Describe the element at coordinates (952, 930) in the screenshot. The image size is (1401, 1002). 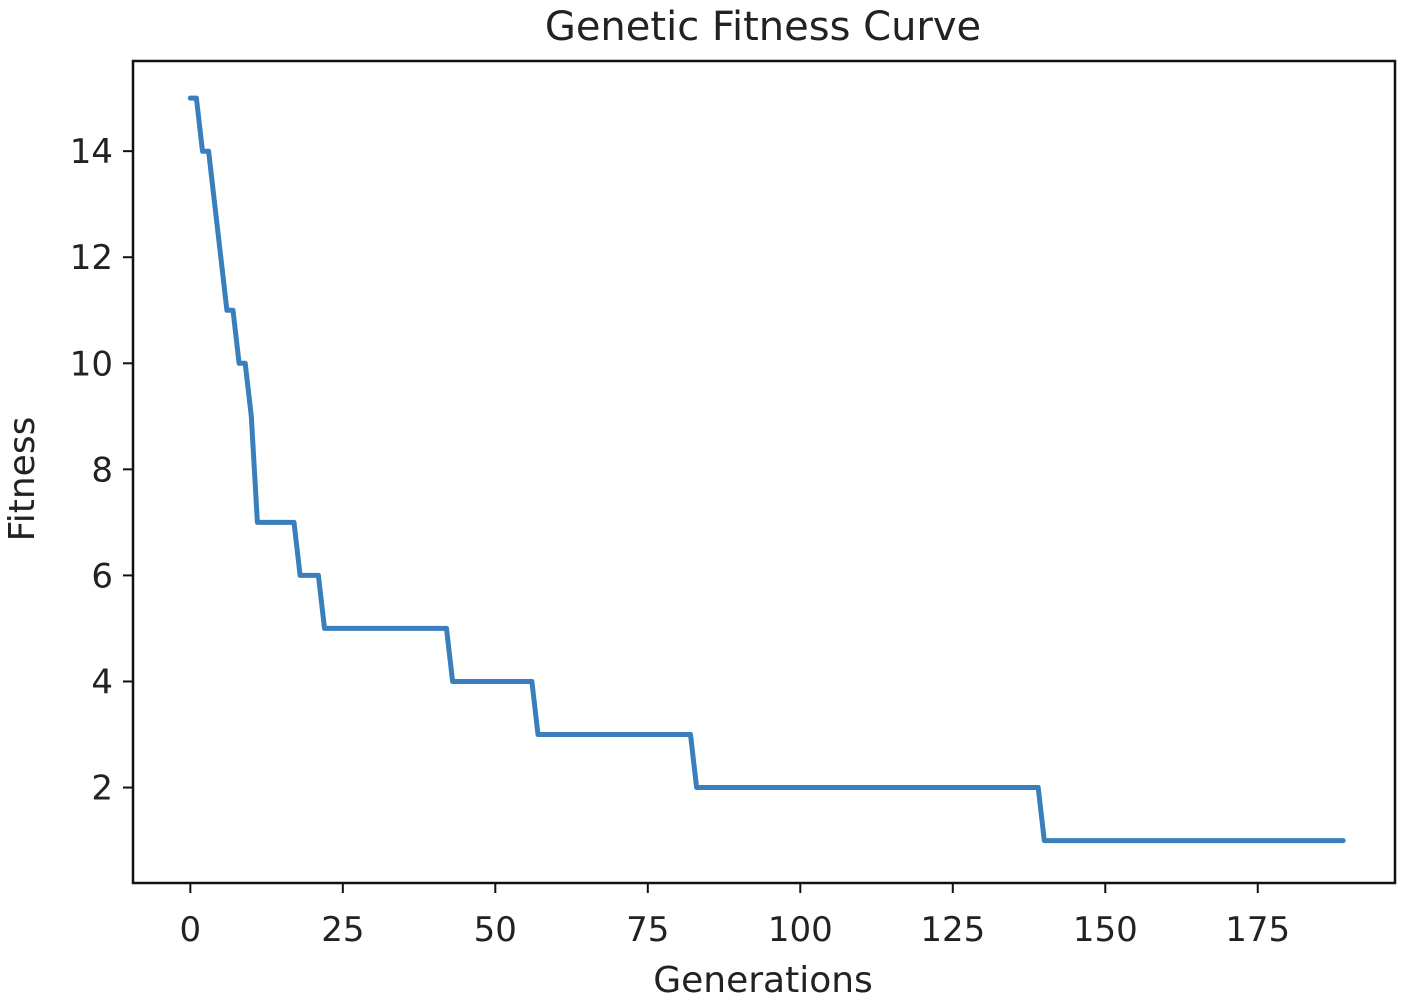
I see `x-tick-label: 125` at that location.